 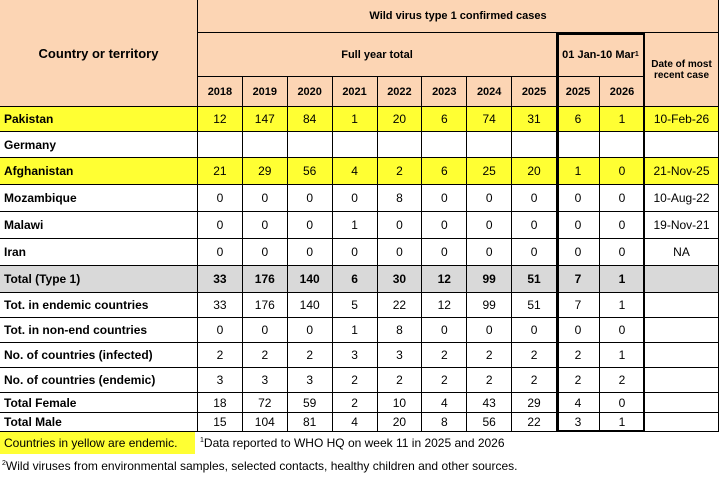 I want to click on value-cell: 7, so click(x=578, y=279).